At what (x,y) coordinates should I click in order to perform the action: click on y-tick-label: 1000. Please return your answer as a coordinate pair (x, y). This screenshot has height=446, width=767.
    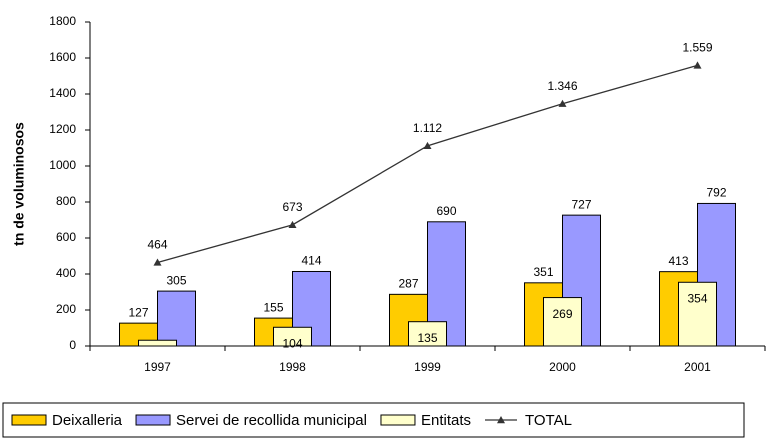
    Looking at the image, I should click on (62, 165).